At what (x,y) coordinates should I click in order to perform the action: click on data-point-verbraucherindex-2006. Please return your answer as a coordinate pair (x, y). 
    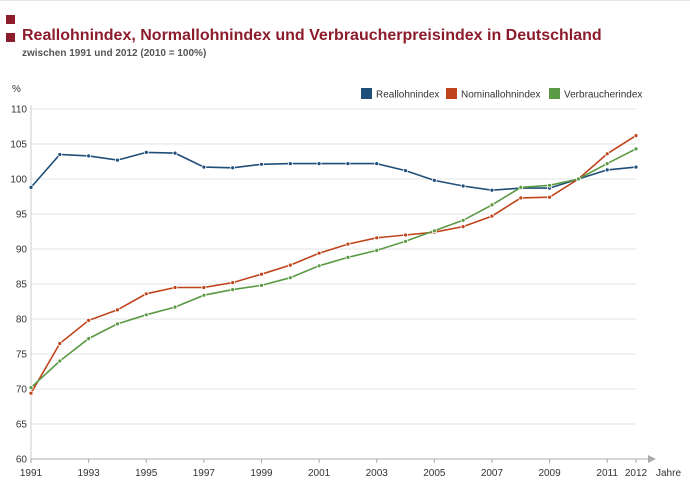
    Looking at the image, I should click on (463, 220).